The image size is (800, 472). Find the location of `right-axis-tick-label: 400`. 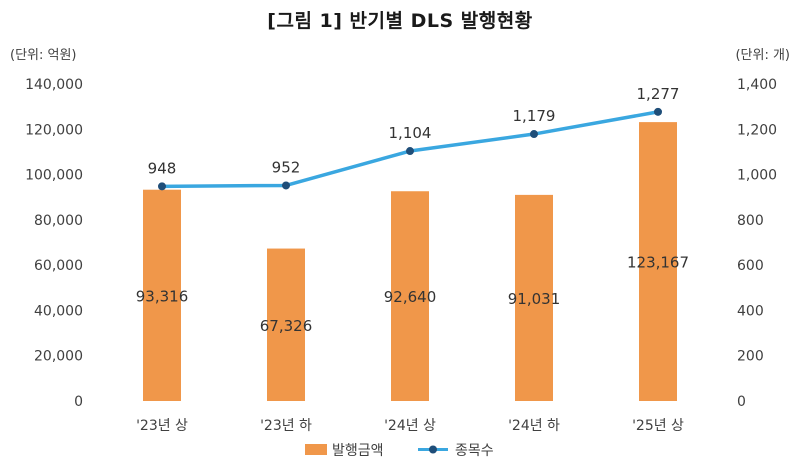

right-axis-tick-label: 400 is located at coordinates (750, 311).